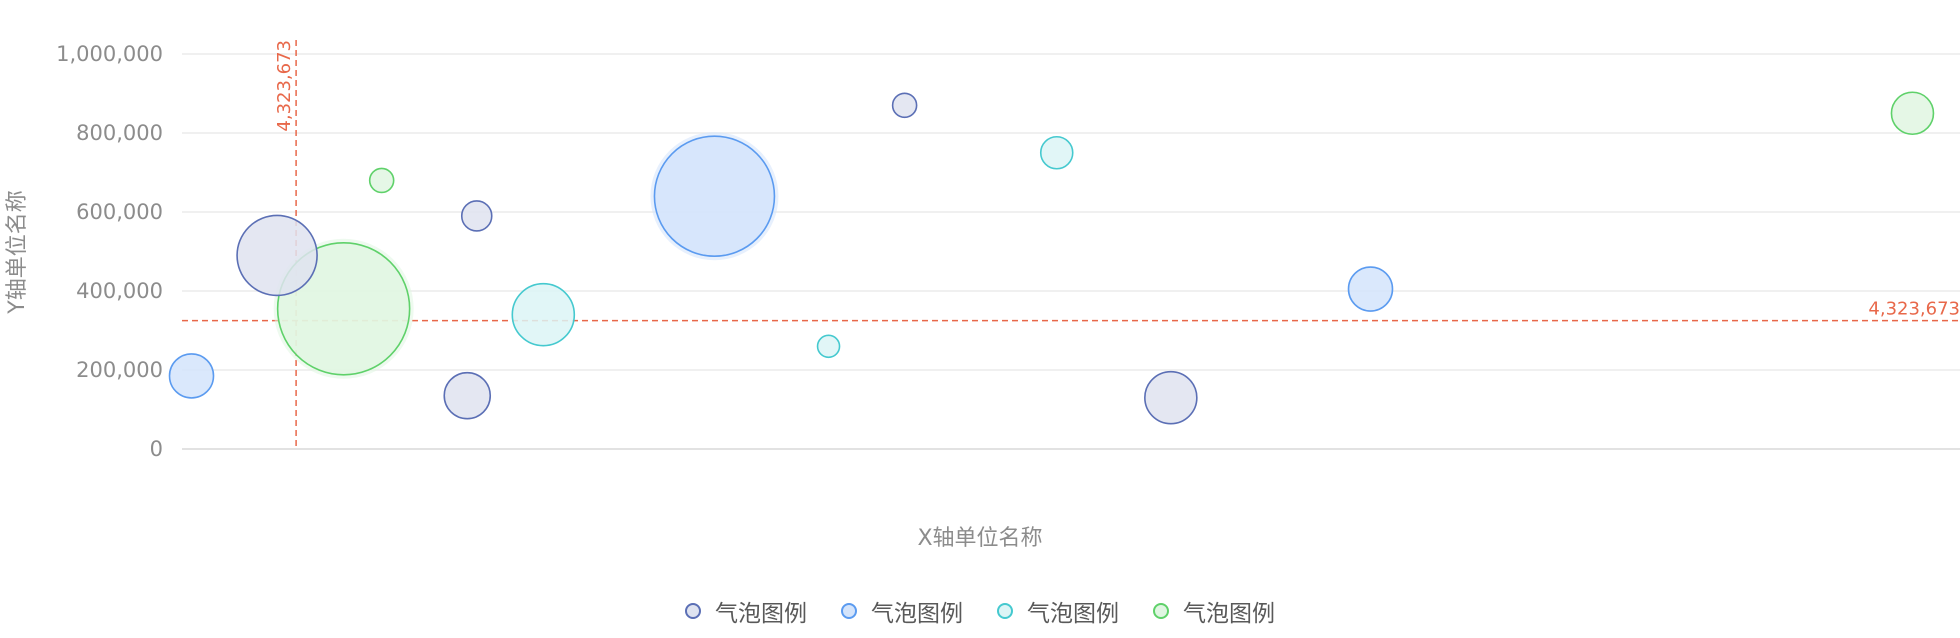 The width and height of the screenshot is (1960, 638). I want to click on reference-label-horizontal: 4,323,673, so click(1914, 309).